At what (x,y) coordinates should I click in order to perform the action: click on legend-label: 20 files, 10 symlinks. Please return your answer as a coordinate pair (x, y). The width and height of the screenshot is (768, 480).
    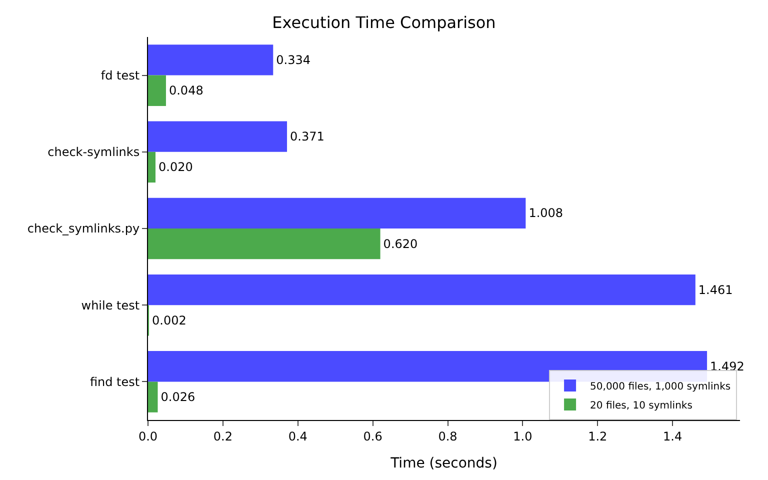
    Looking at the image, I should click on (641, 406).